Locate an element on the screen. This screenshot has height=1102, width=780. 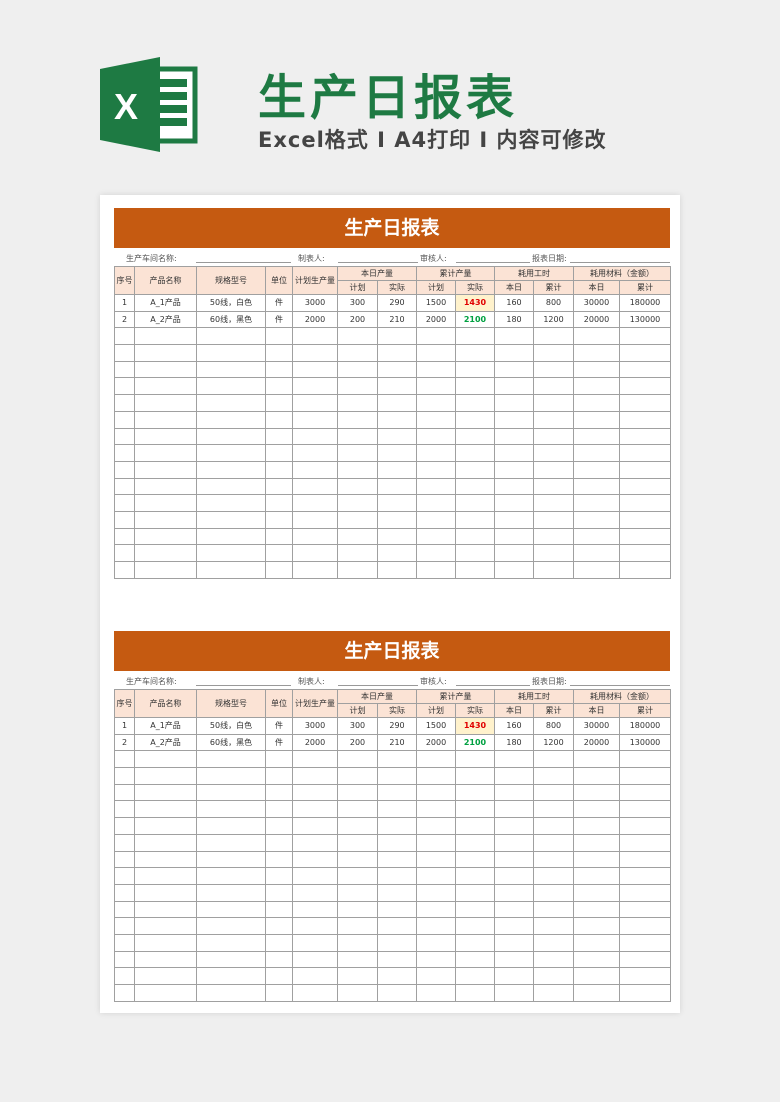
table-cell: 60线，黑色 is located at coordinates (231, 319).